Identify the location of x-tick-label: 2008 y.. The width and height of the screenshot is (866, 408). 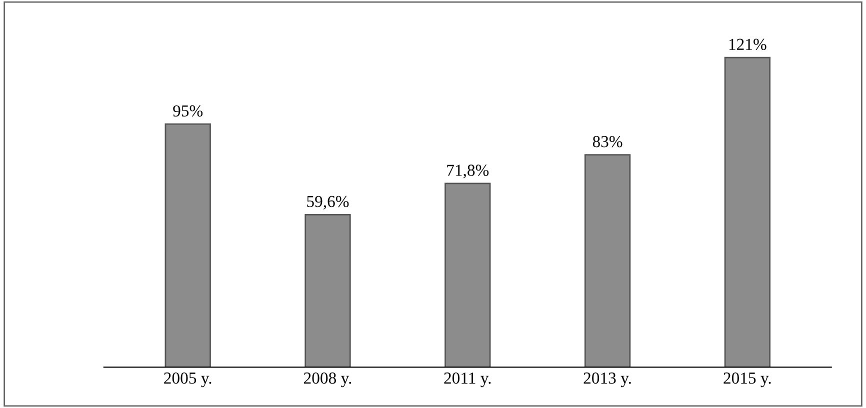
(328, 380).